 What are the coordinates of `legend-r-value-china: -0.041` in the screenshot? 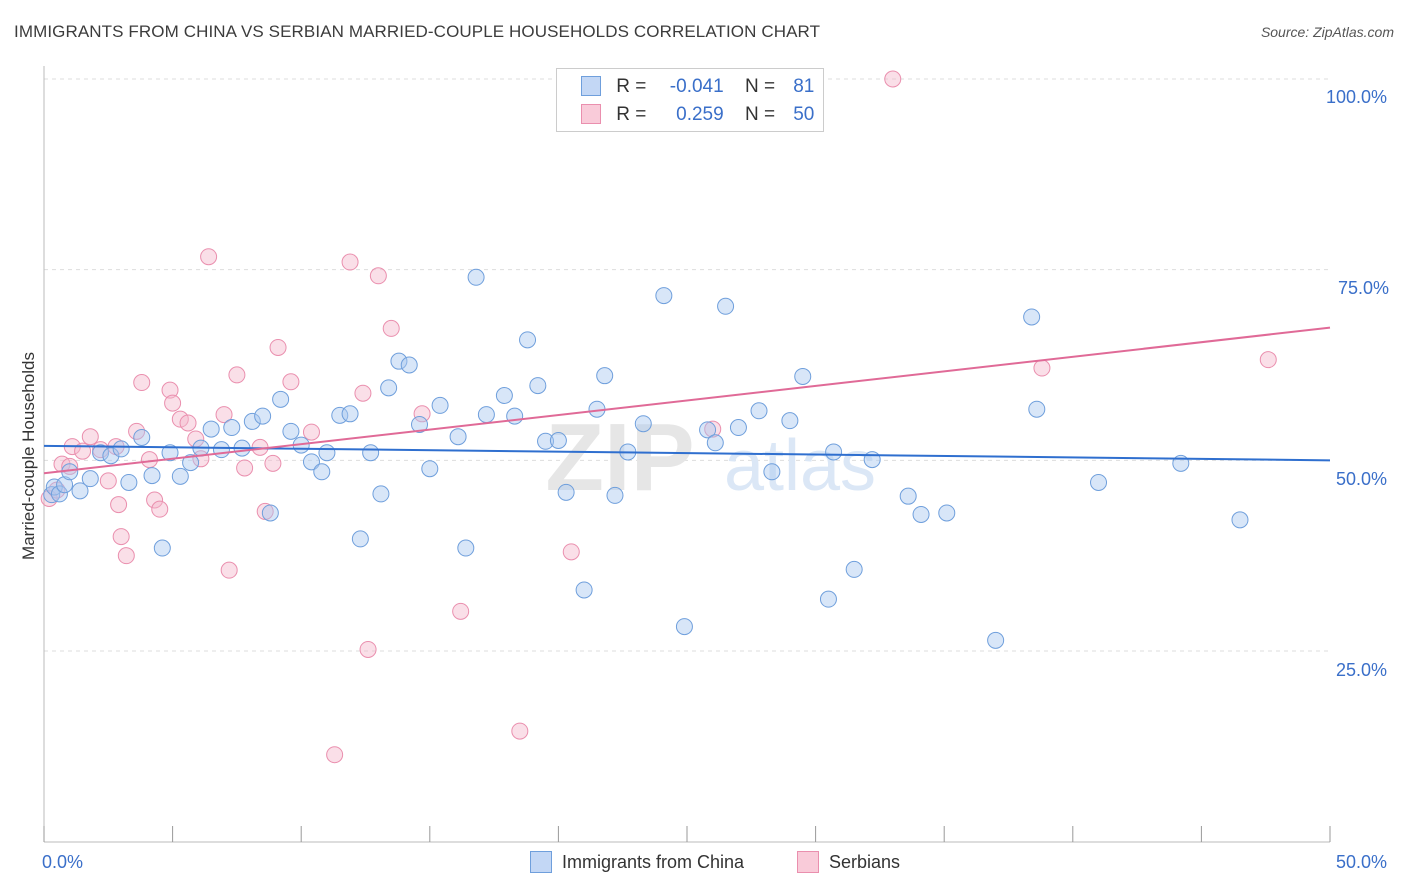 It's located at (696, 86).